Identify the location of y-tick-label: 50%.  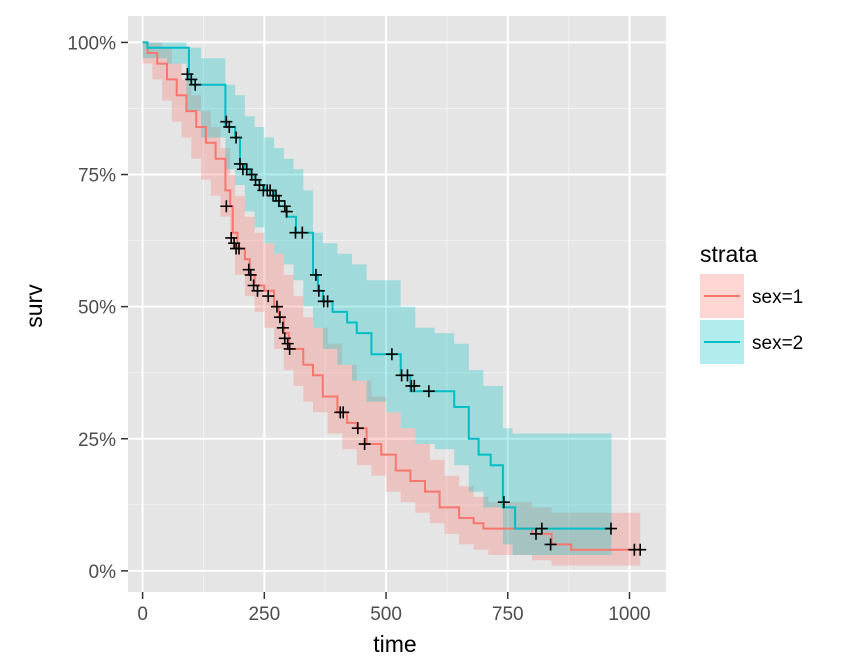
(97, 308).